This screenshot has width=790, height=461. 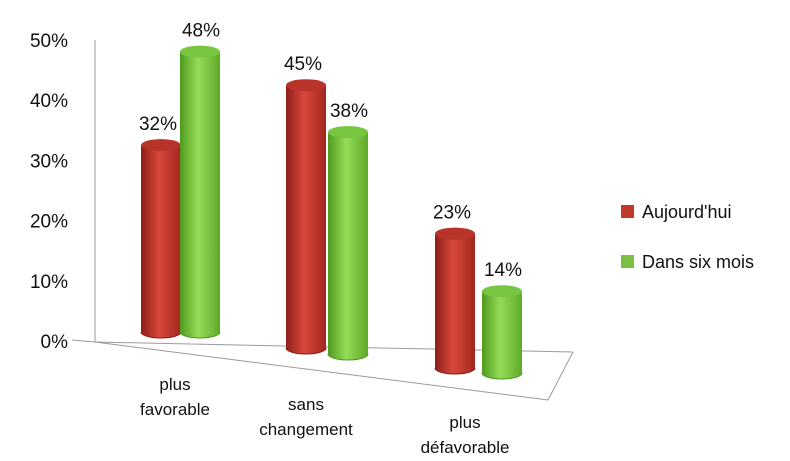 What do you see at coordinates (201, 31) in the screenshot?
I see `data-label: 48%` at bounding box center [201, 31].